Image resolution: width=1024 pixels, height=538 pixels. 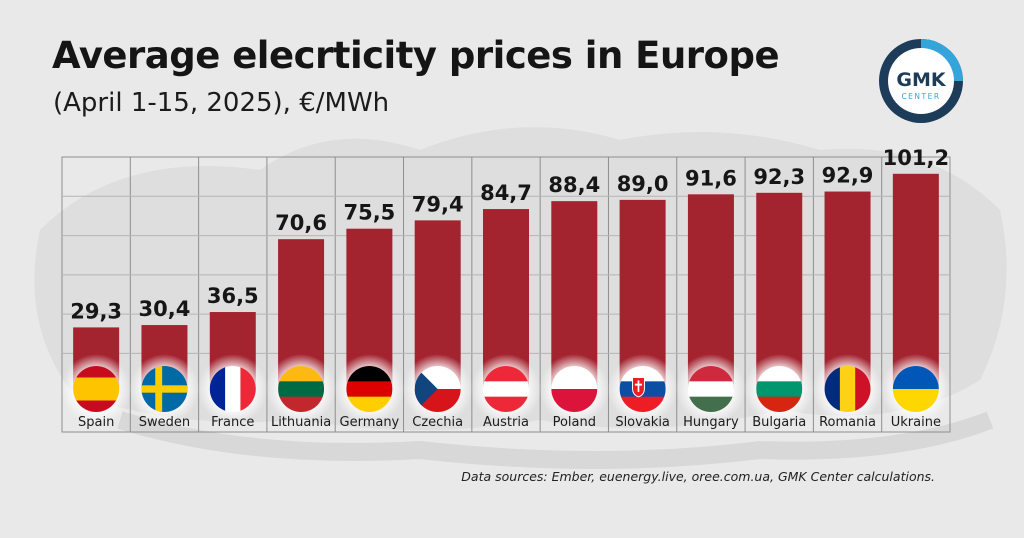 What do you see at coordinates (221, 103) in the screenshot?
I see `chart-subtitle: (April 1-15, 2025), €/MWh` at bounding box center [221, 103].